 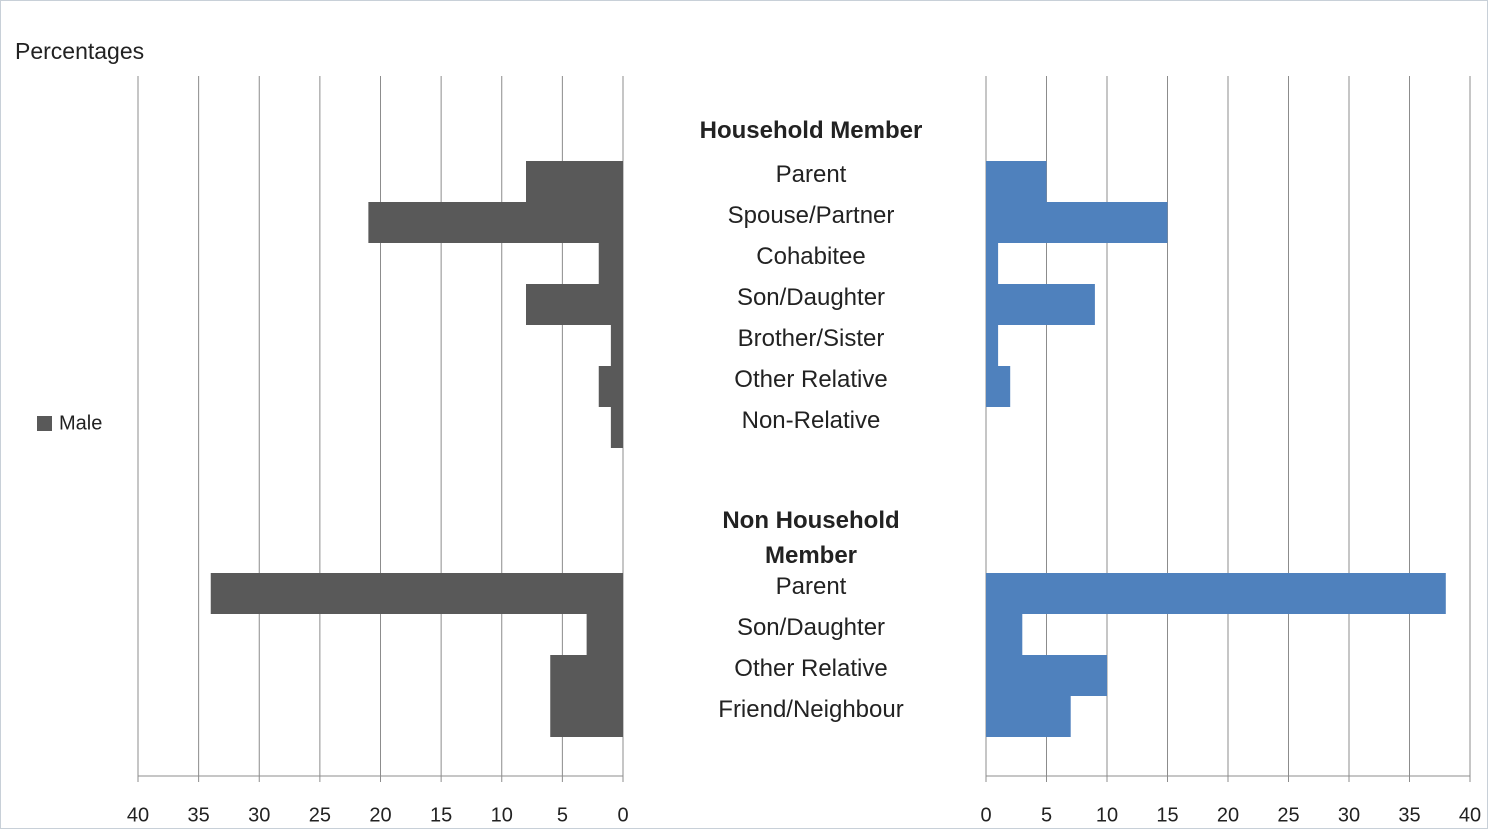 I want to click on category-label: Spouse/Partner, so click(x=811, y=215).